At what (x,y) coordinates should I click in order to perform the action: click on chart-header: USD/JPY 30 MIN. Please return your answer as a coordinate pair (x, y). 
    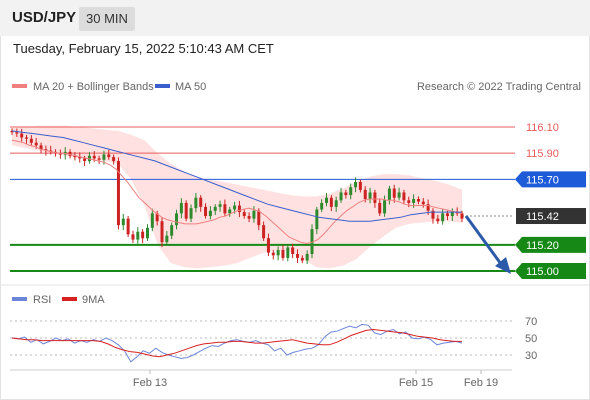
    Looking at the image, I should click on (295, 18).